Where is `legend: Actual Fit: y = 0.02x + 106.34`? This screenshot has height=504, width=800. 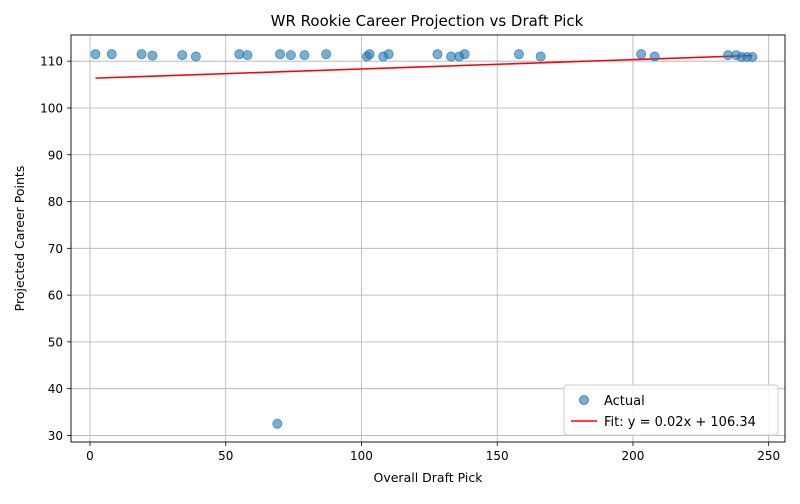 legend: Actual Fit: y = 0.02x + 106.34 is located at coordinates (671, 410).